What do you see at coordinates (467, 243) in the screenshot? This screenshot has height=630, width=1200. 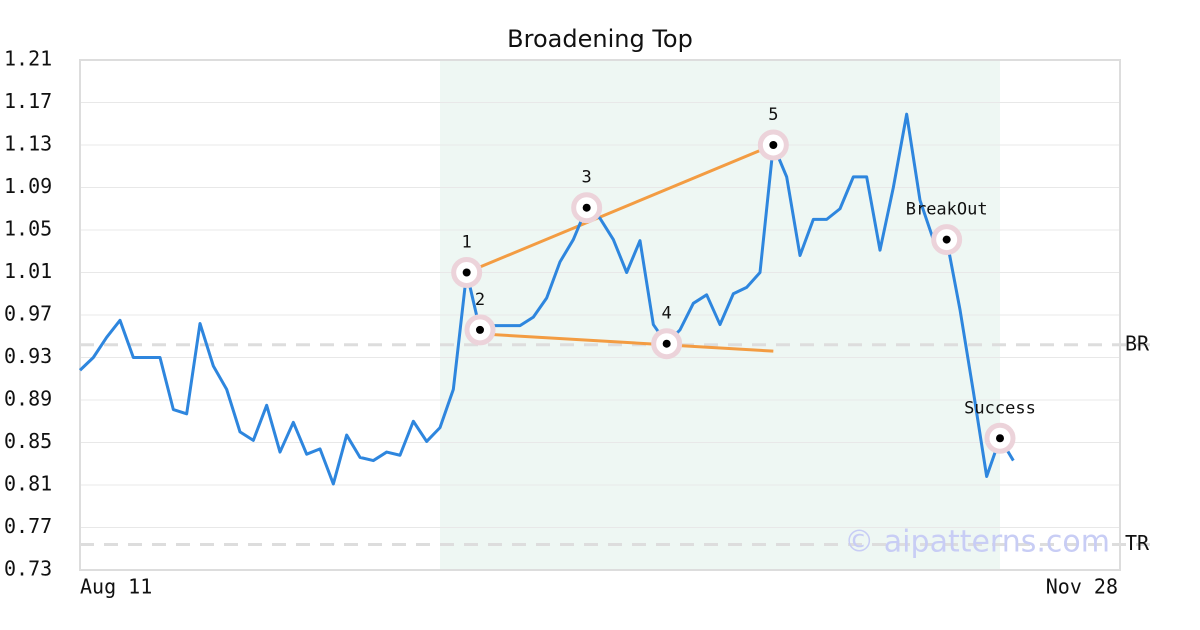 I see `point-label: 1` at bounding box center [467, 243].